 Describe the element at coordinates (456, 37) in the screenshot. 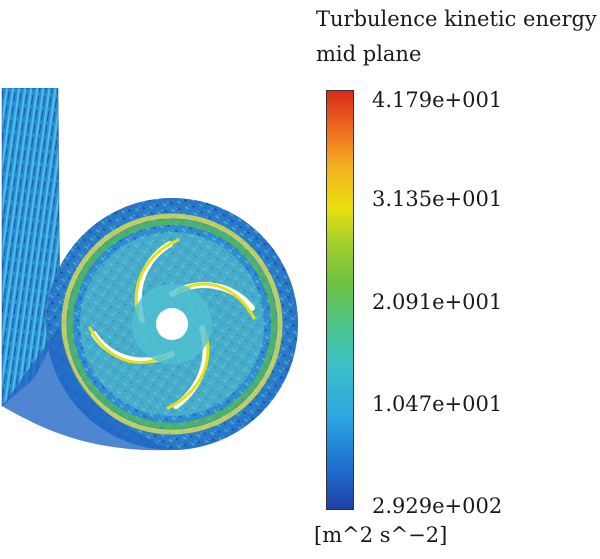

I see `legend-title: Turbulence kinetic energy mid plane` at that location.